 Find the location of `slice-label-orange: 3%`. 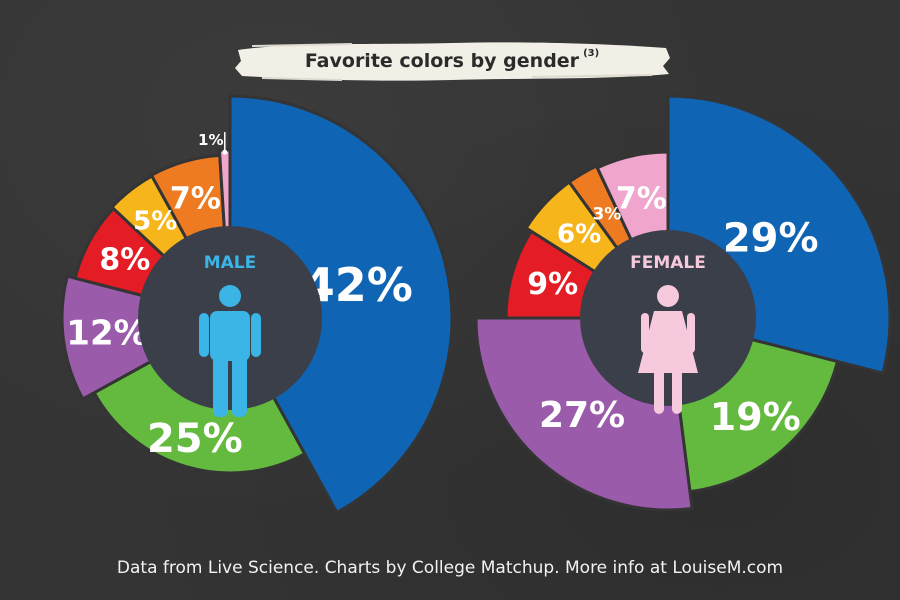

slice-label-orange: 3% is located at coordinates (606, 215).